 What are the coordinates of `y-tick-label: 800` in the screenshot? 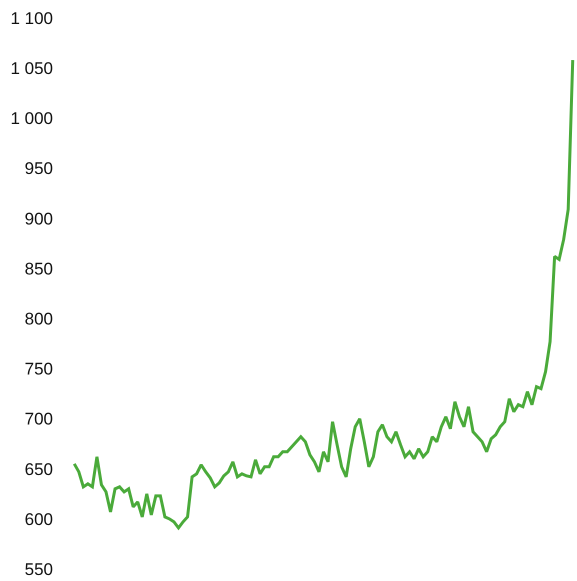 It's located at (38, 319).